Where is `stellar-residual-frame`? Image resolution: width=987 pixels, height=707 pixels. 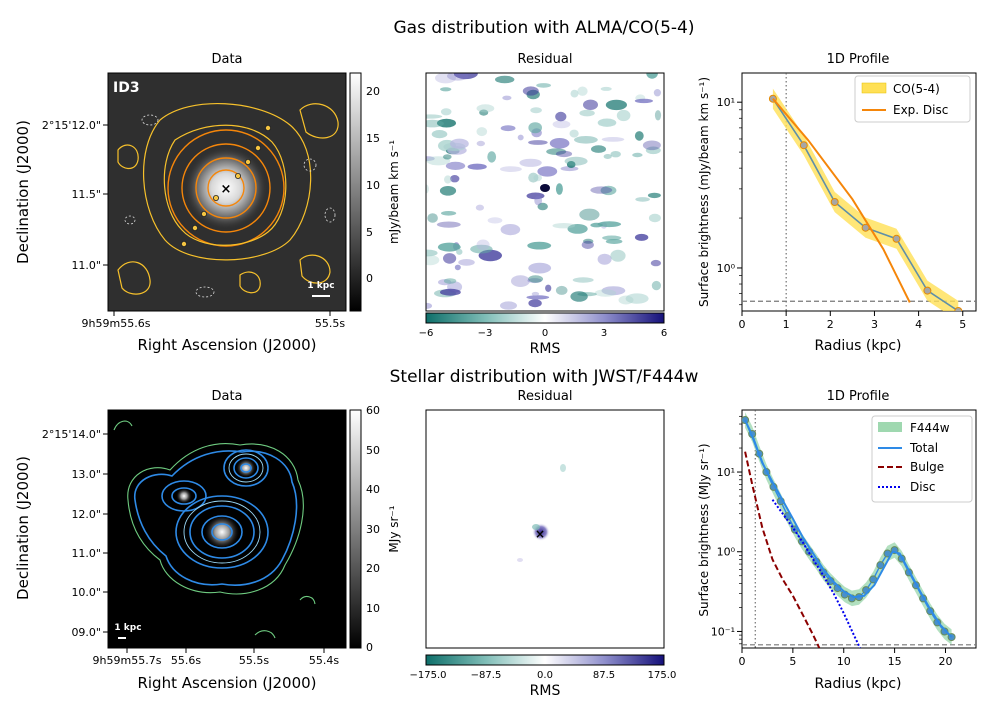 stellar-residual-frame is located at coordinates (545, 529).